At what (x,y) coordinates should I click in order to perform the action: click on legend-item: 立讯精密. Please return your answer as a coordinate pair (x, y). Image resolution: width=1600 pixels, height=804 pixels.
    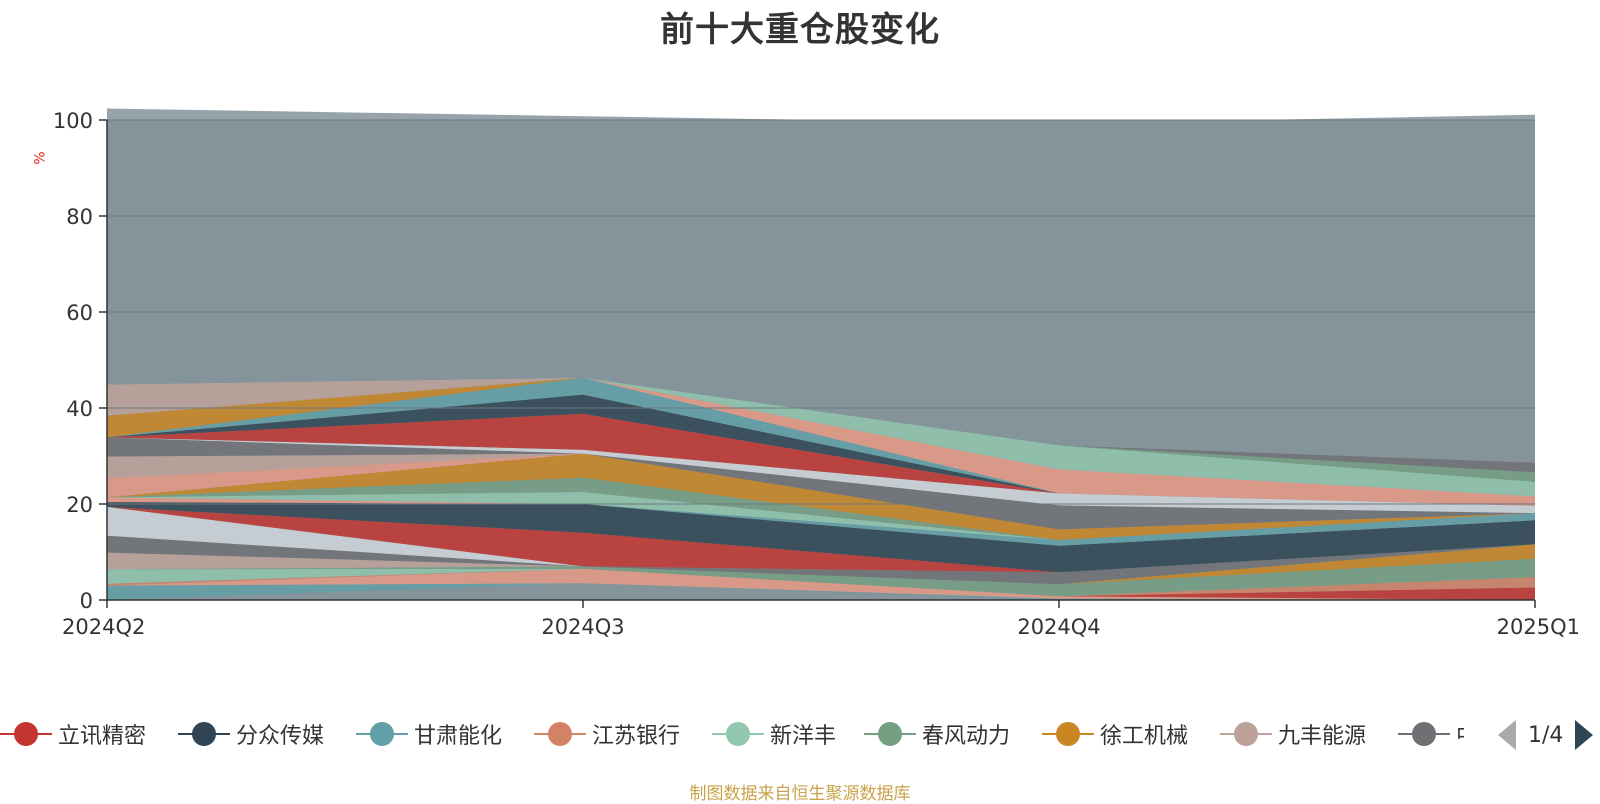
    Looking at the image, I should click on (73, 734).